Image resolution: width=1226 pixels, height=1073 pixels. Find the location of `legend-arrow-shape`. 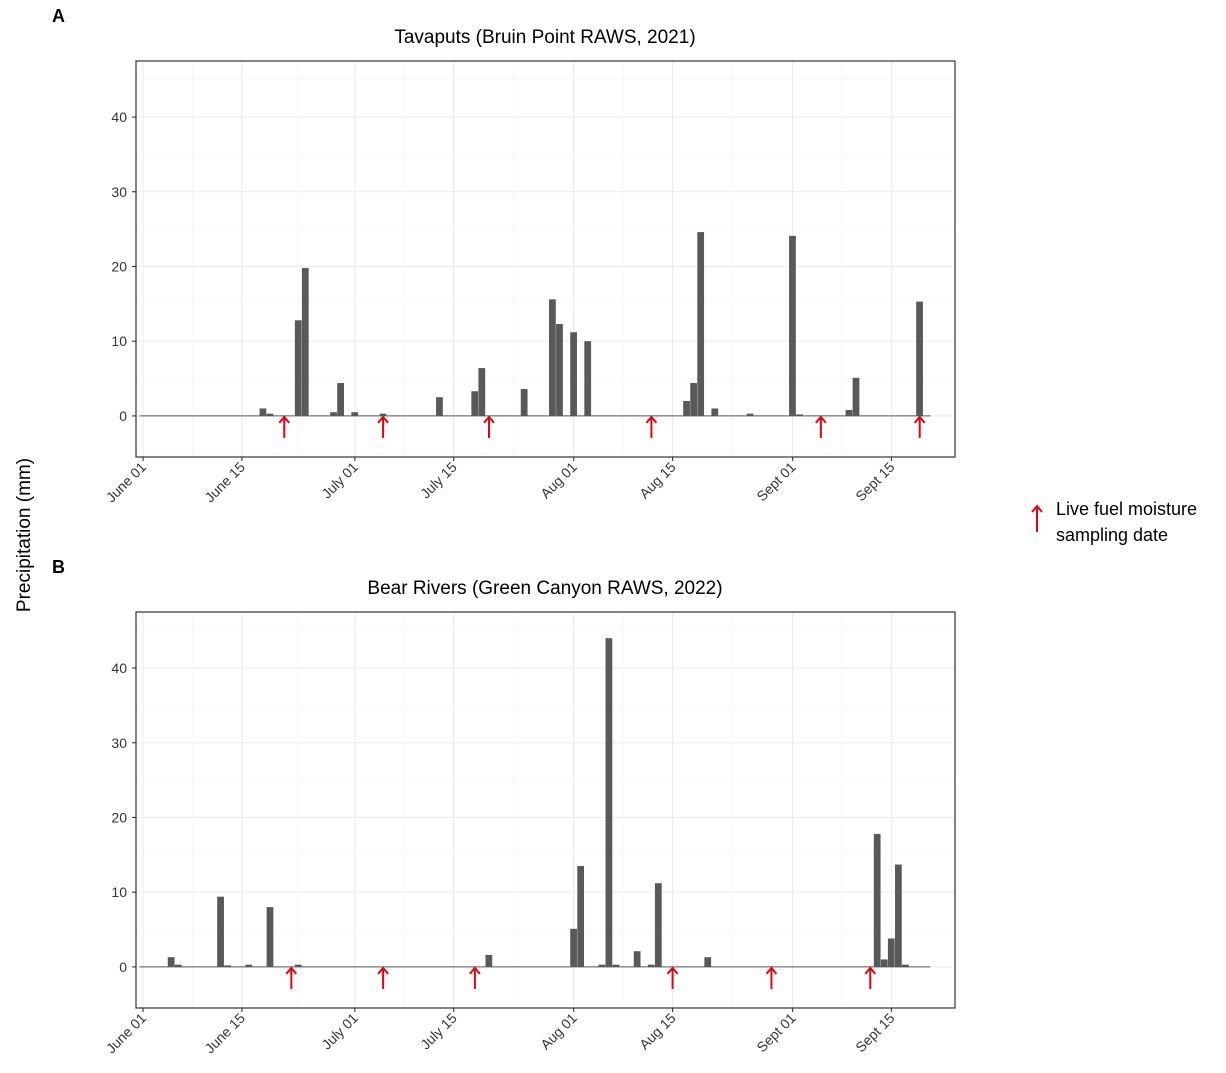

legend-arrow-shape is located at coordinates (1037, 518).